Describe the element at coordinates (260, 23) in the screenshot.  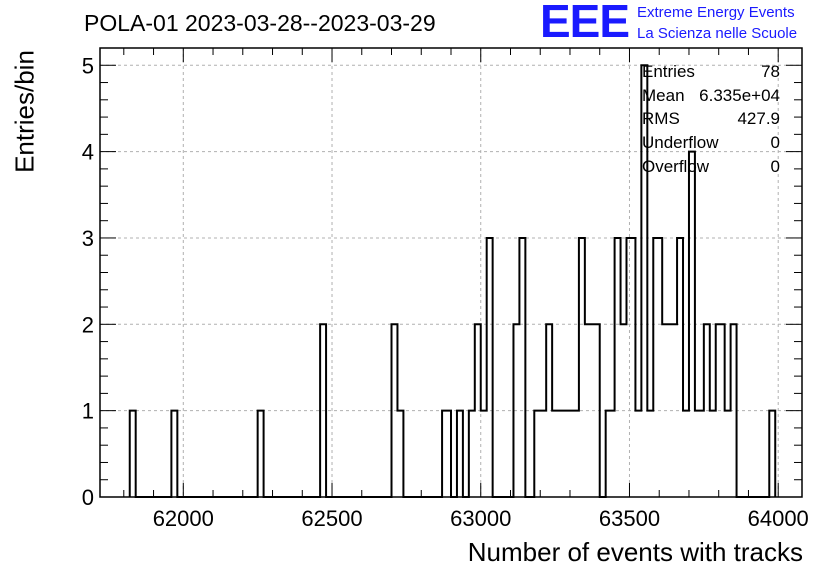
I see `chart-title: POLA-01 2023-03-28--2023-03-29` at that location.